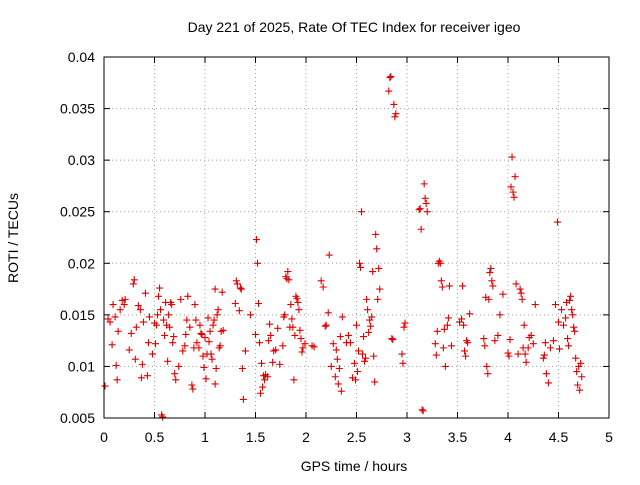  Describe the element at coordinates (81, 160) in the screenshot. I see `y-tick-label: 0.03` at that location.